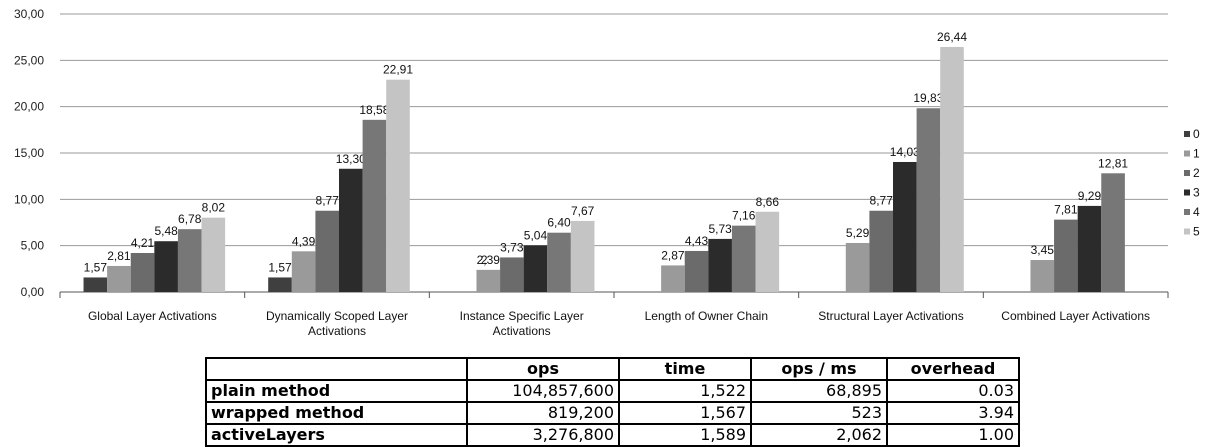 The height and width of the screenshot is (447, 1212). I want to click on data-label: 19,83, so click(928, 98).